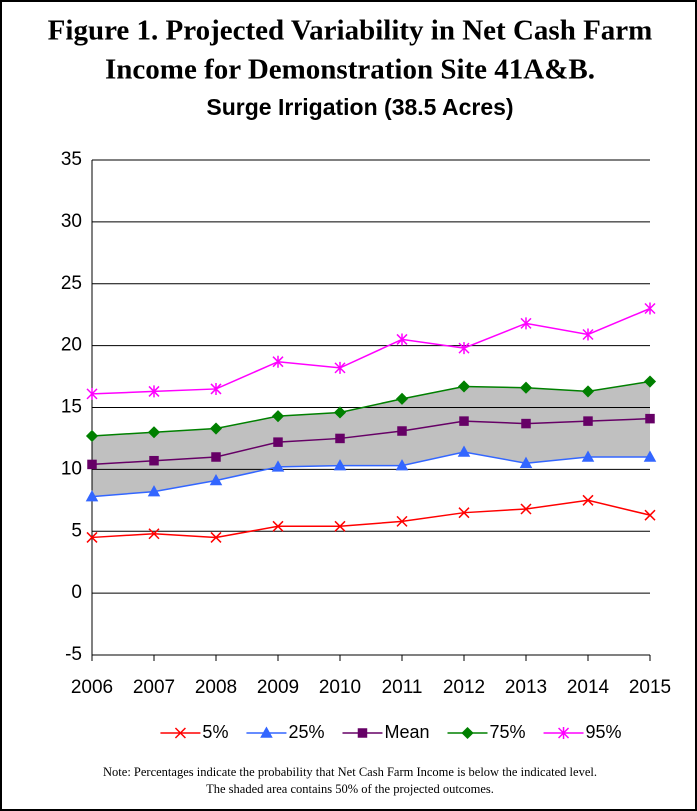  What do you see at coordinates (73, 654) in the screenshot?
I see `y-tick-label: -5` at bounding box center [73, 654].